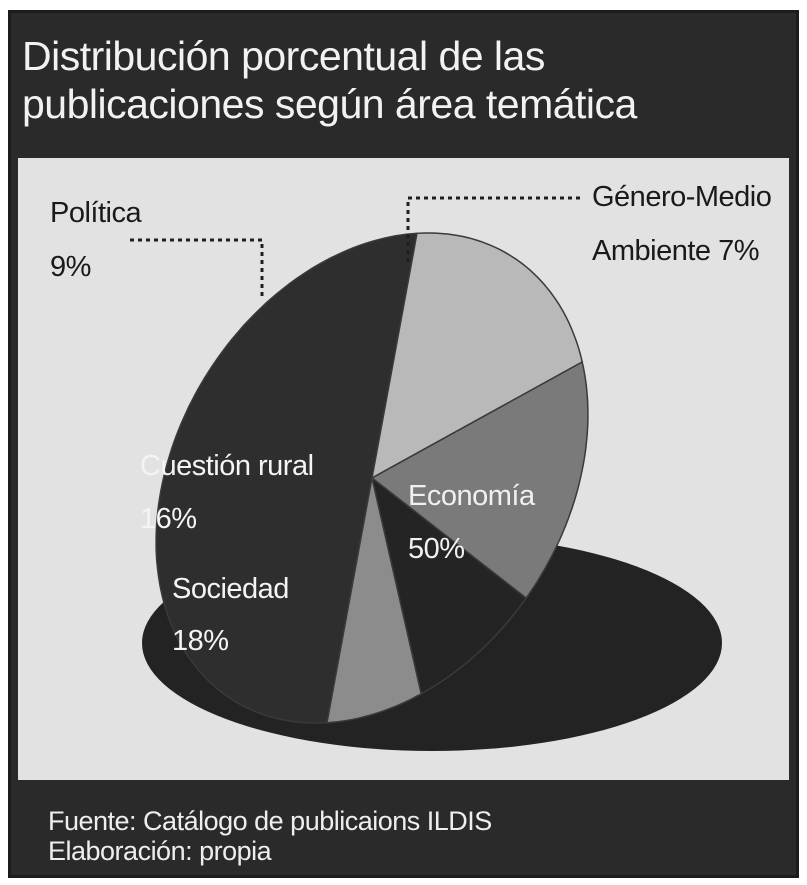  I want to click on label-cuestion-rural-pct: 16%, so click(168, 519).